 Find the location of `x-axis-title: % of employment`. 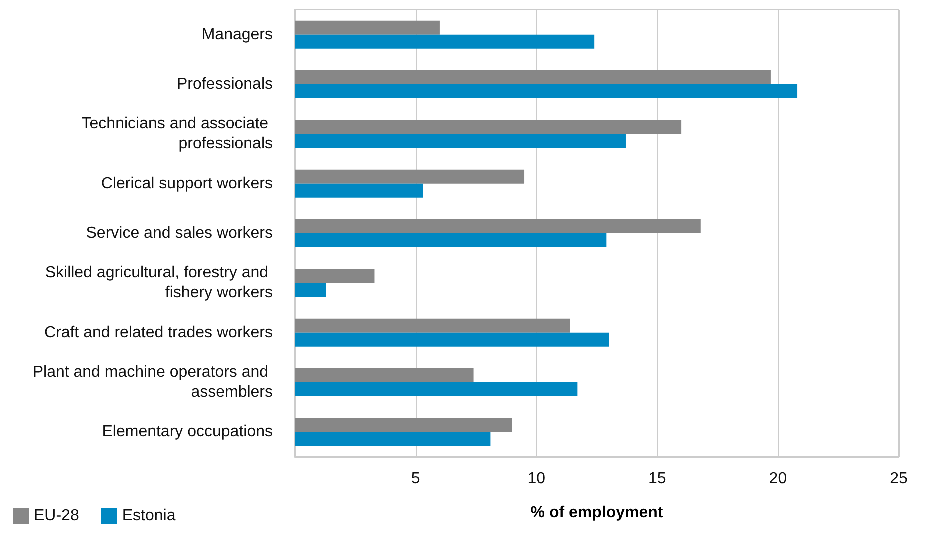

x-axis-title: % of employment is located at coordinates (597, 513).